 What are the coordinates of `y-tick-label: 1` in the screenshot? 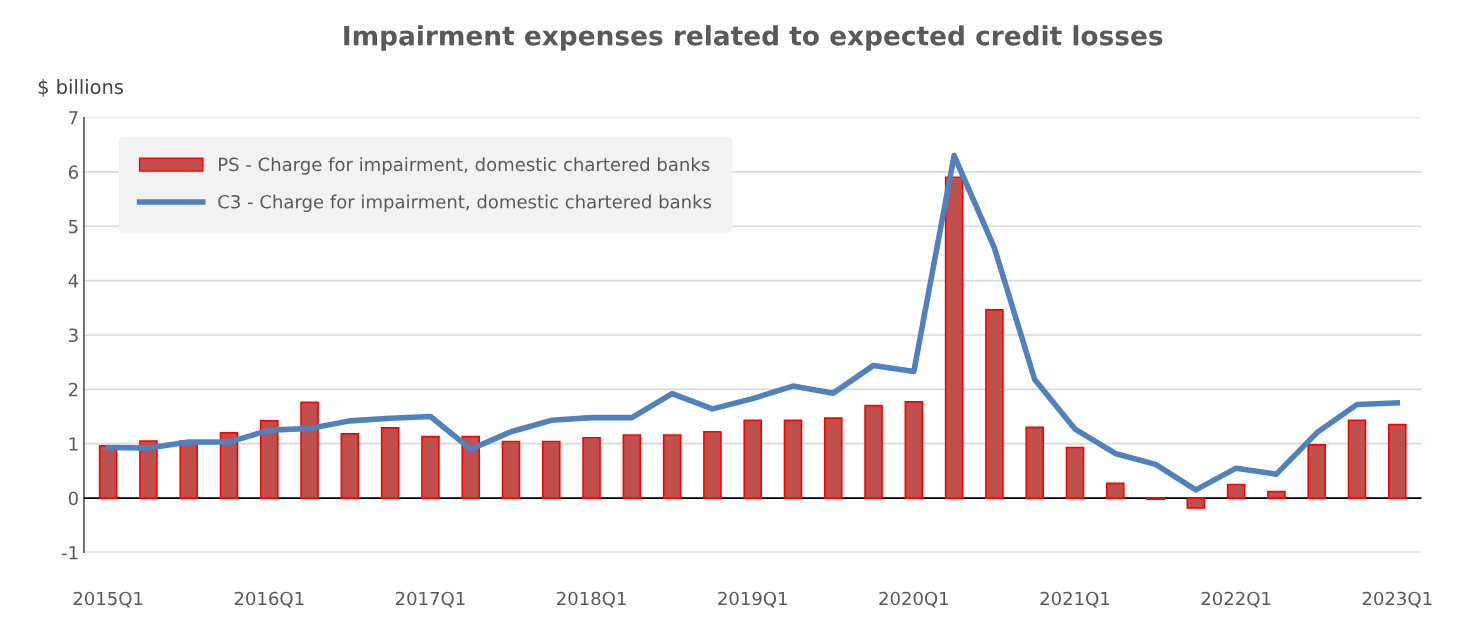 It's located at (73, 444).